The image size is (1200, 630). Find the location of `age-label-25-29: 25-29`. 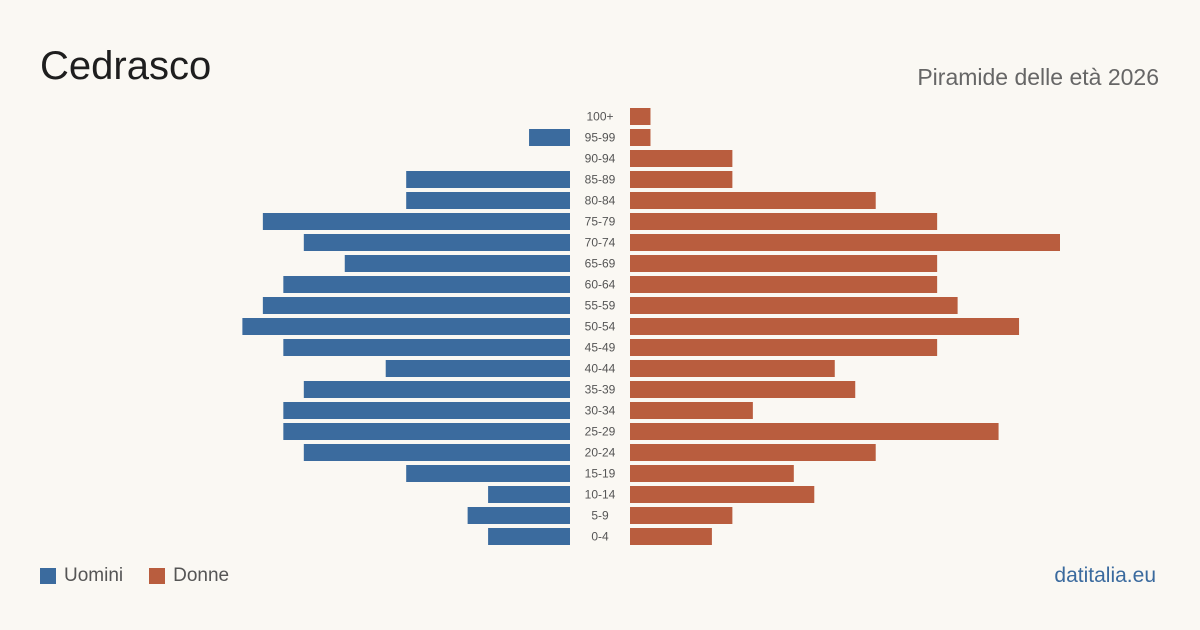

age-label-25-29: 25-29 is located at coordinates (600, 432).